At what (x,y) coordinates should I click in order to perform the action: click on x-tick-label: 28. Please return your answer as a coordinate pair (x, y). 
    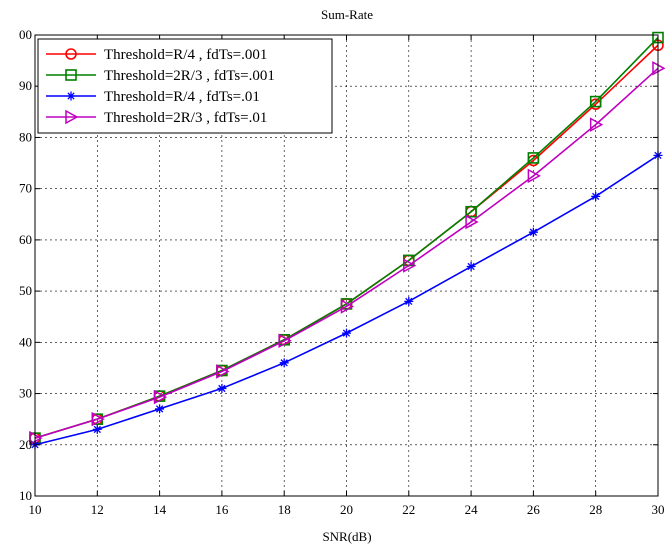
    Looking at the image, I should click on (595, 509).